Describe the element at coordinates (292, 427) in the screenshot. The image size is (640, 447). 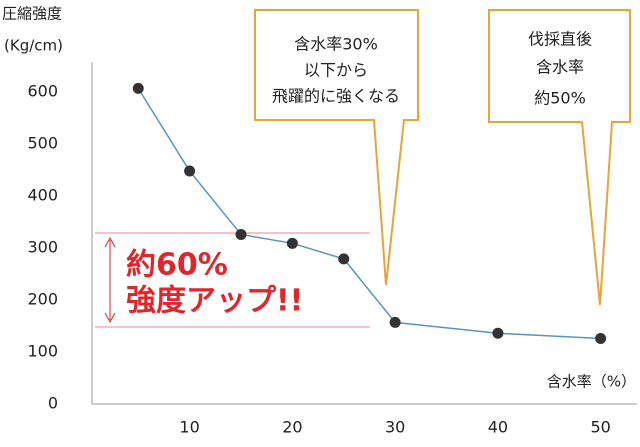
I see `x-tick-label: 20` at that location.